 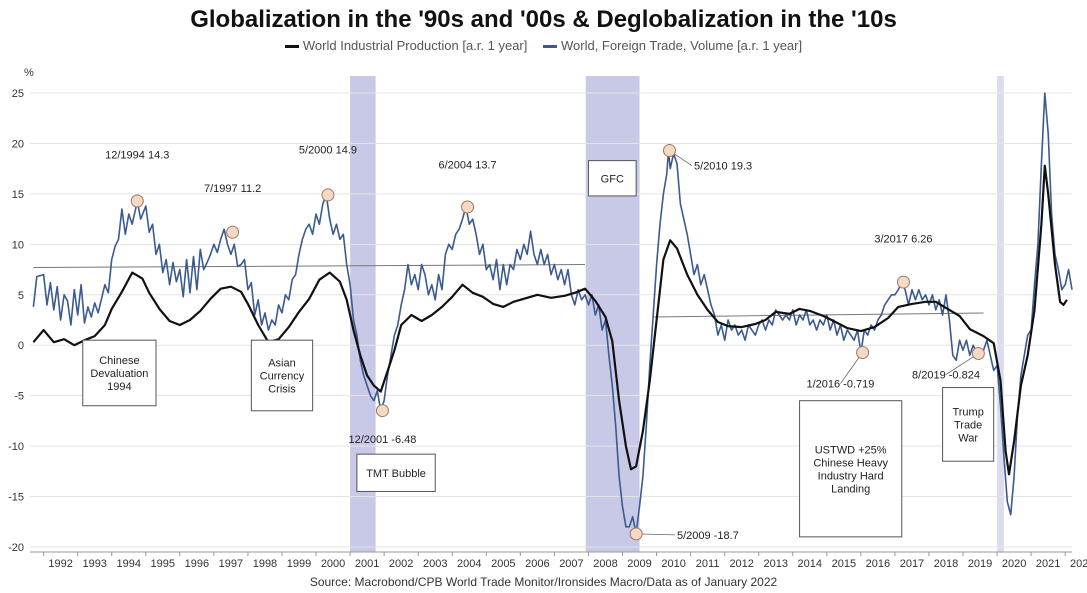 I want to click on annotation-text: Trump, so click(x=967, y=412).